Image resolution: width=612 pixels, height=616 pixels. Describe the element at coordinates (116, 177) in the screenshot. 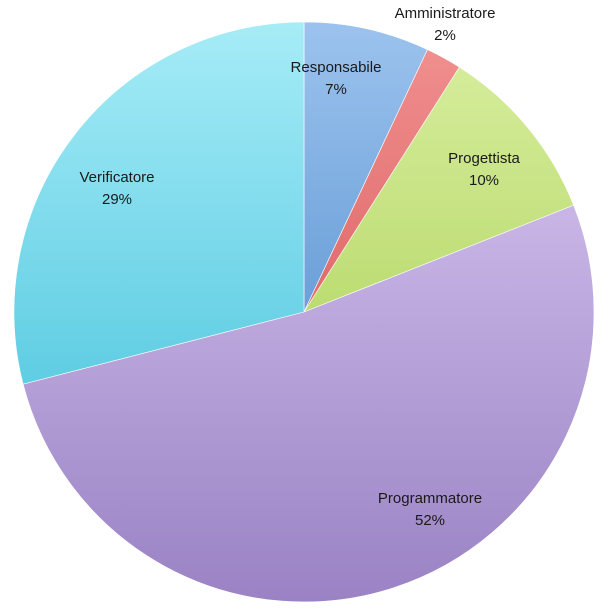

I see `slice-label-verificatore: Verificatore` at that location.